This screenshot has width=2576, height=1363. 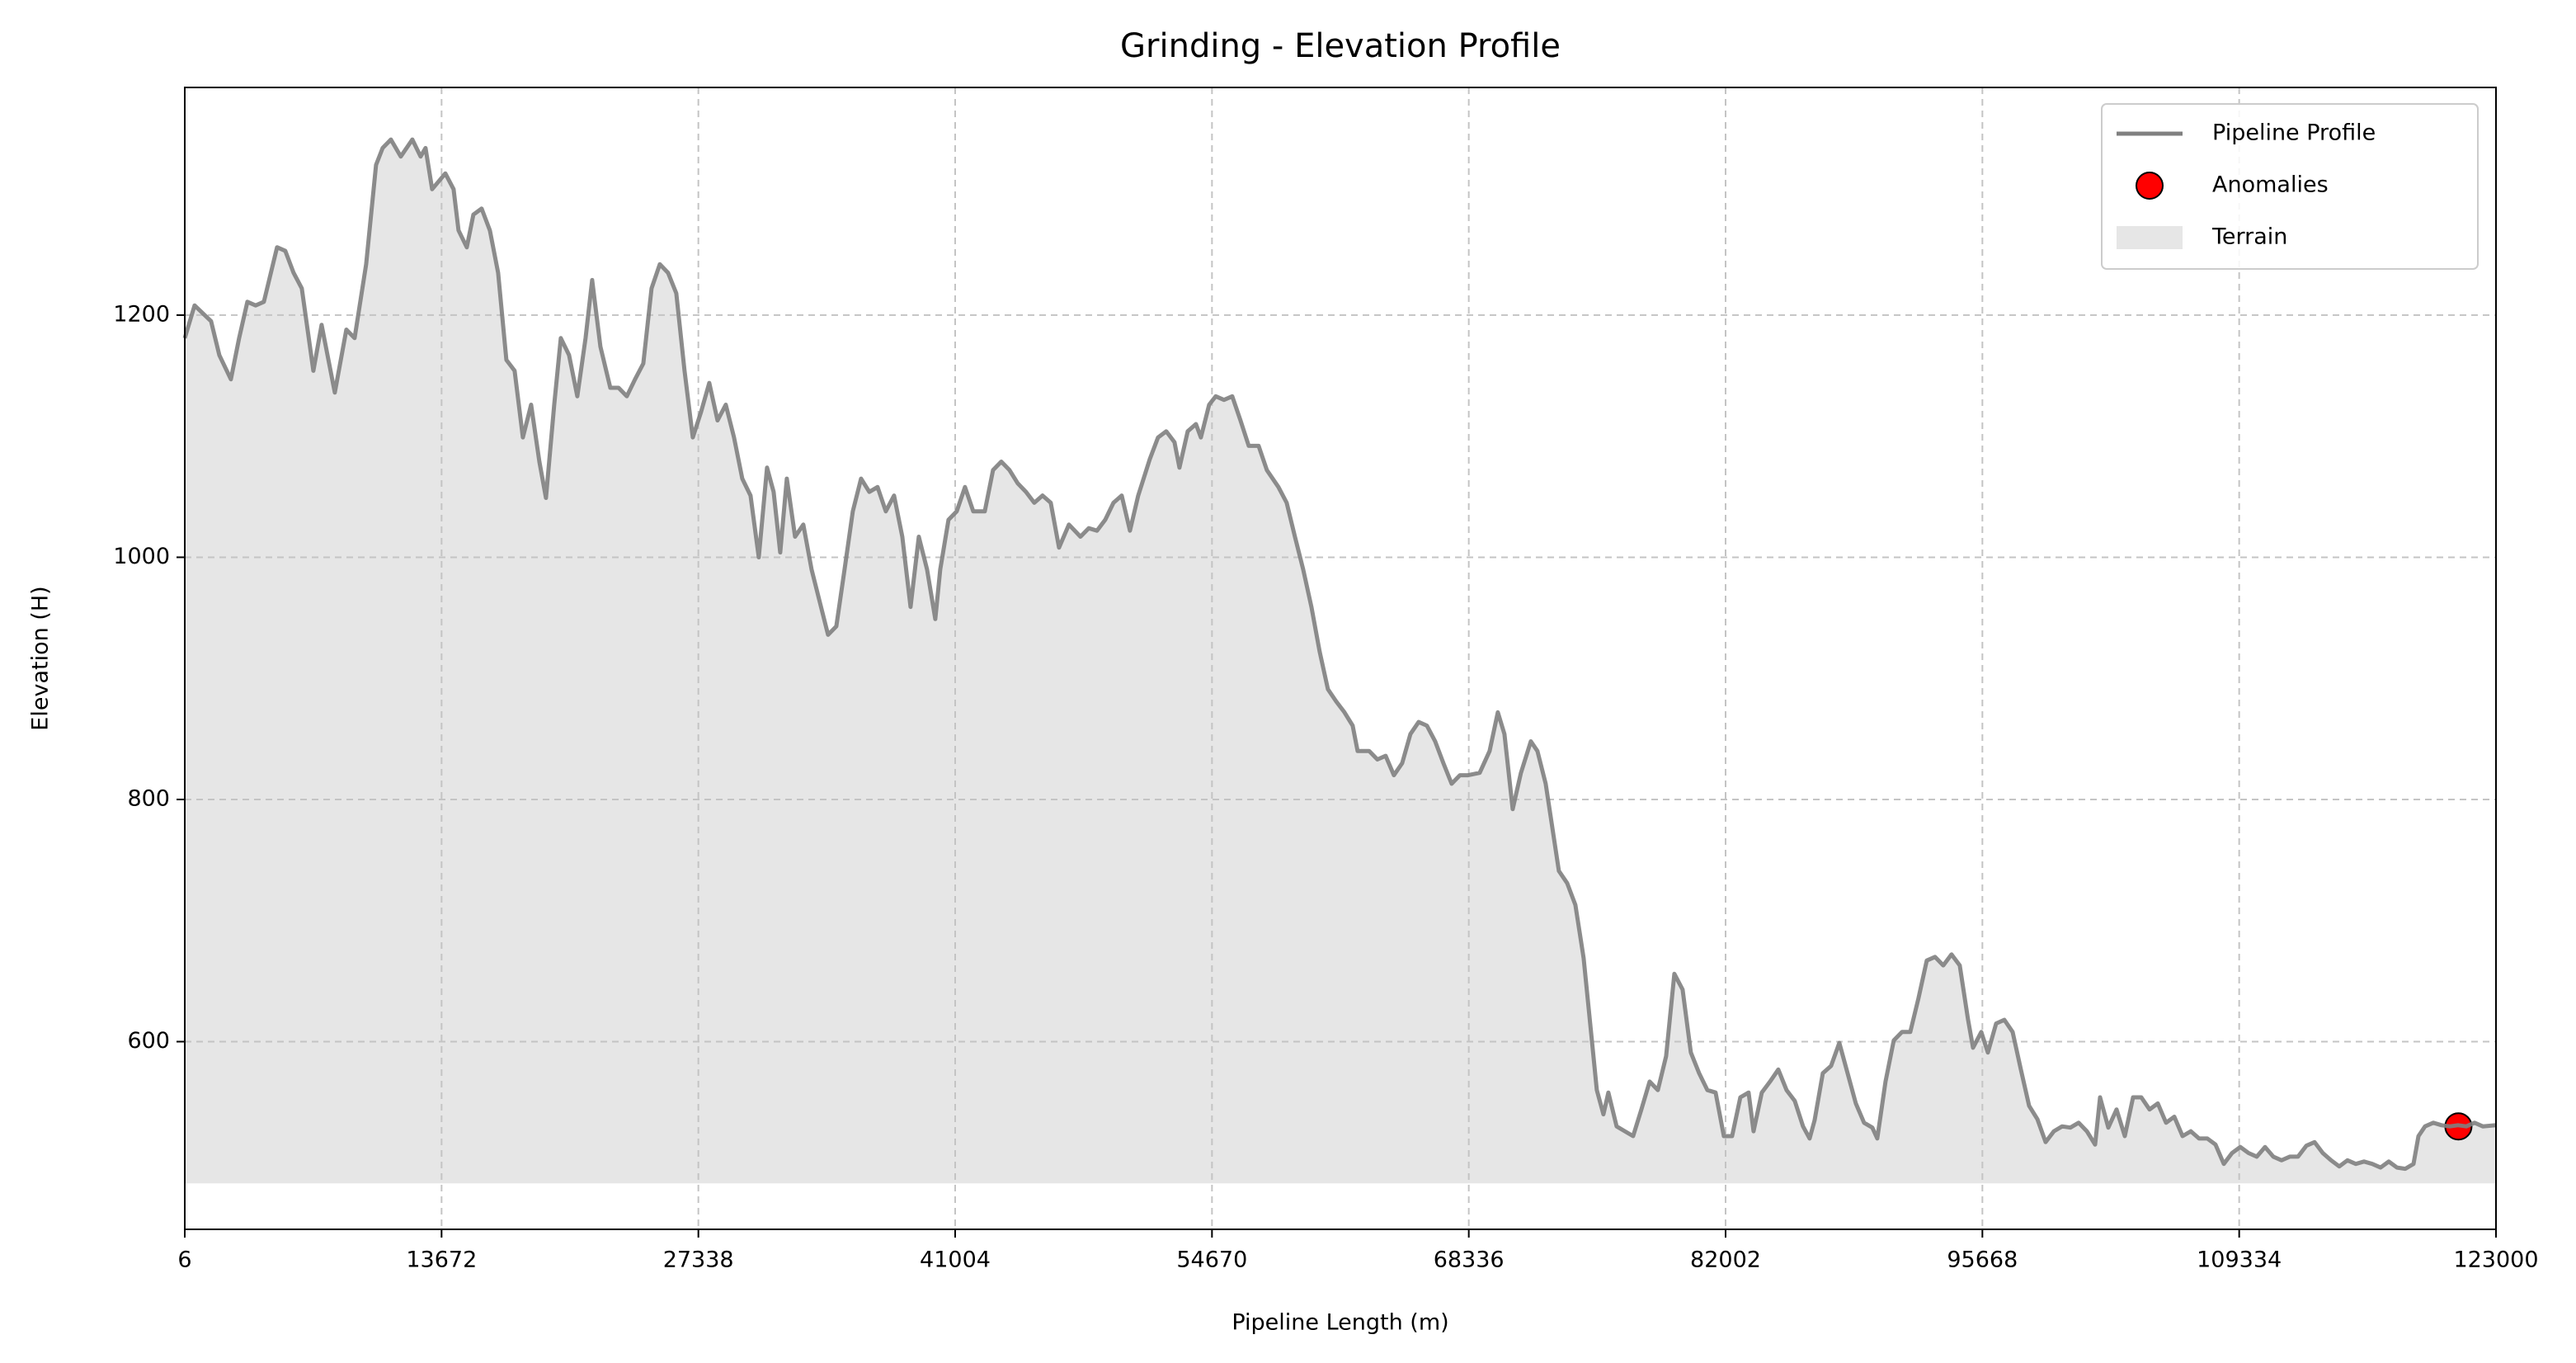 What do you see at coordinates (141, 314) in the screenshot?
I see `y-tick-label: 1200` at bounding box center [141, 314].